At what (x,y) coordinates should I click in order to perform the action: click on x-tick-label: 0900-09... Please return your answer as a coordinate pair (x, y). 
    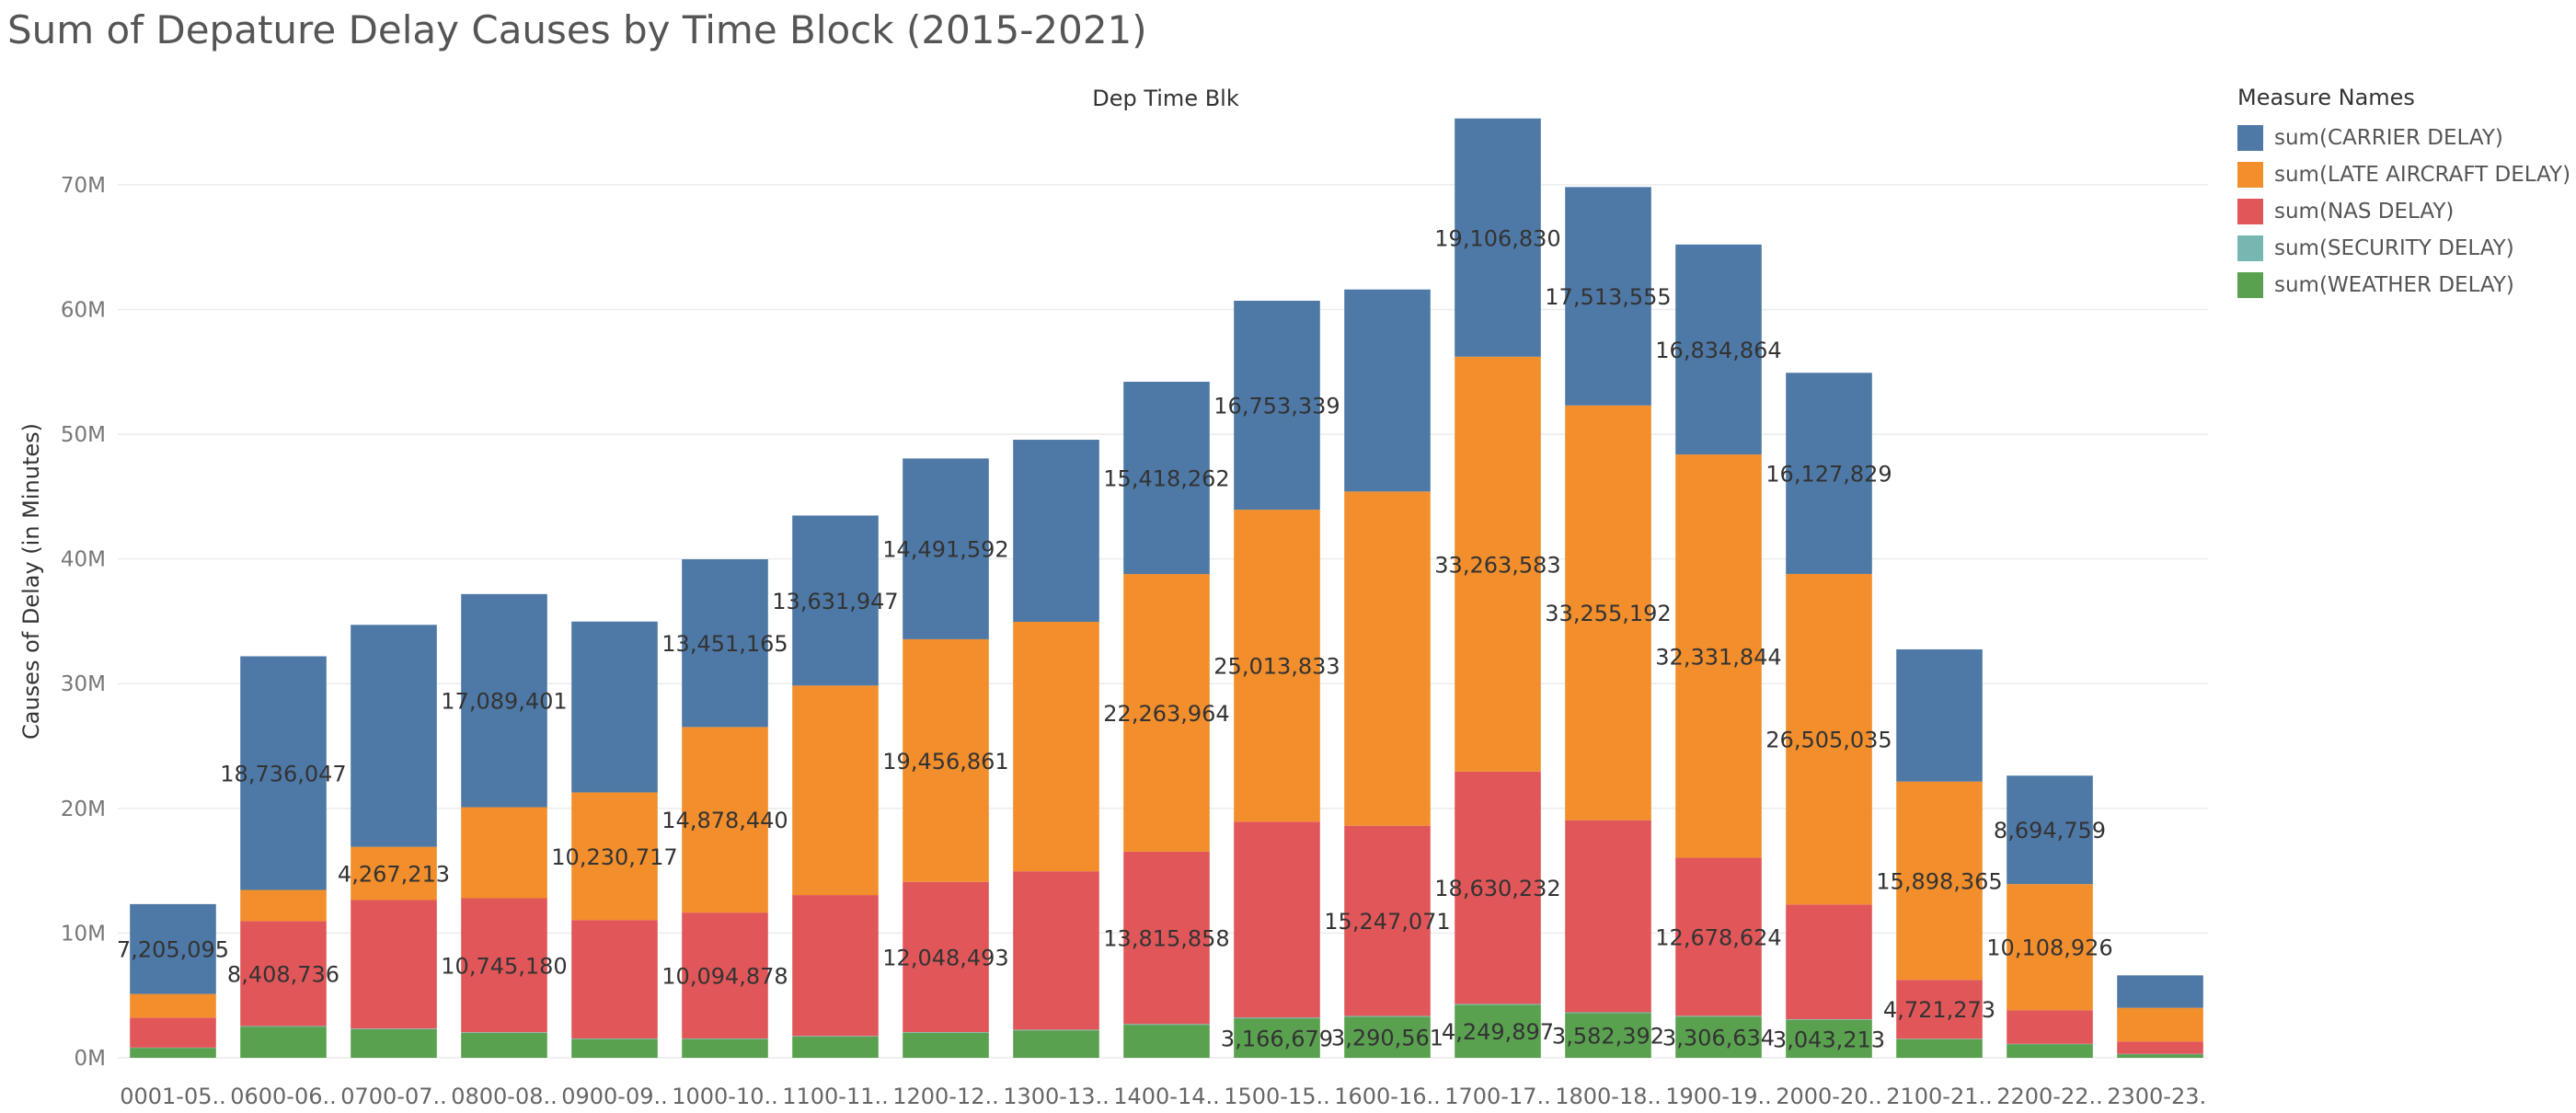
    Looking at the image, I should click on (614, 1096).